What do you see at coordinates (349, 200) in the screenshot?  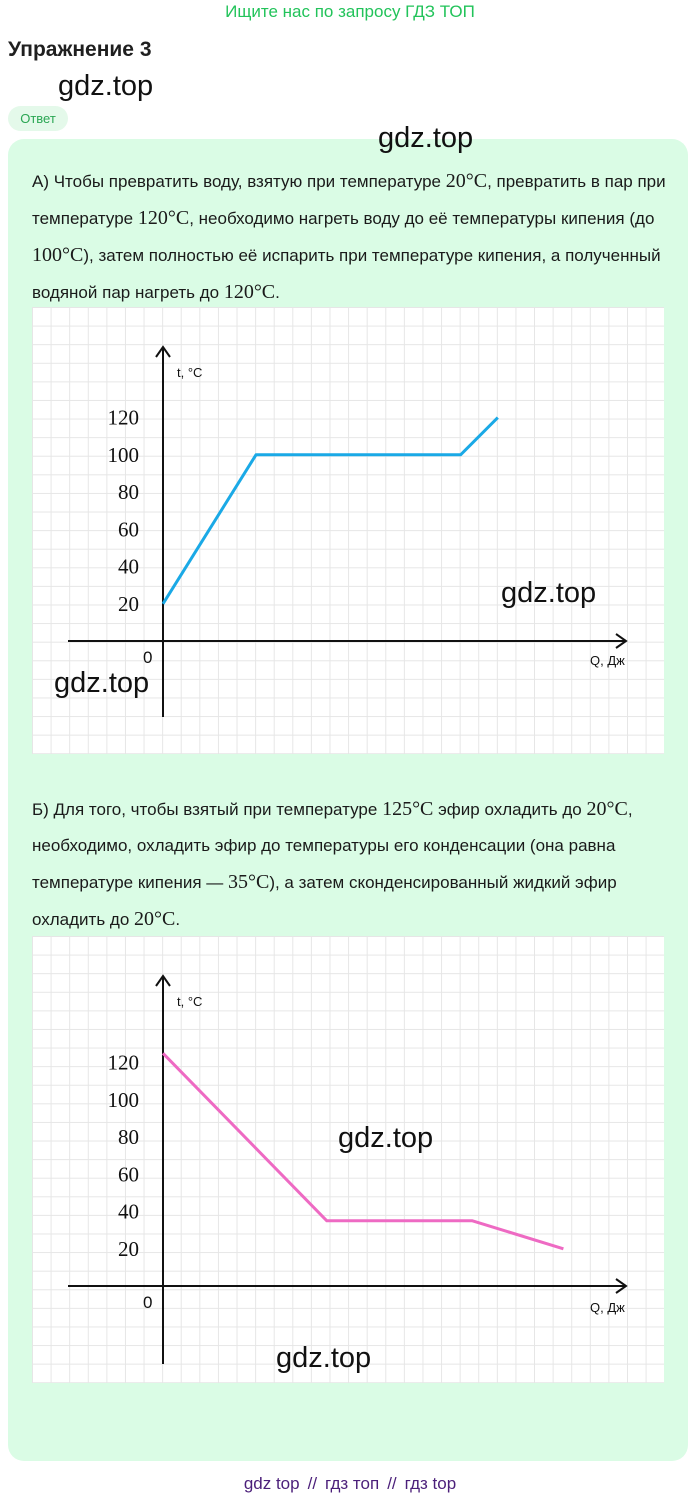 I see `text-run: , превратить в пар при температуре` at bounding box center [349, 200].